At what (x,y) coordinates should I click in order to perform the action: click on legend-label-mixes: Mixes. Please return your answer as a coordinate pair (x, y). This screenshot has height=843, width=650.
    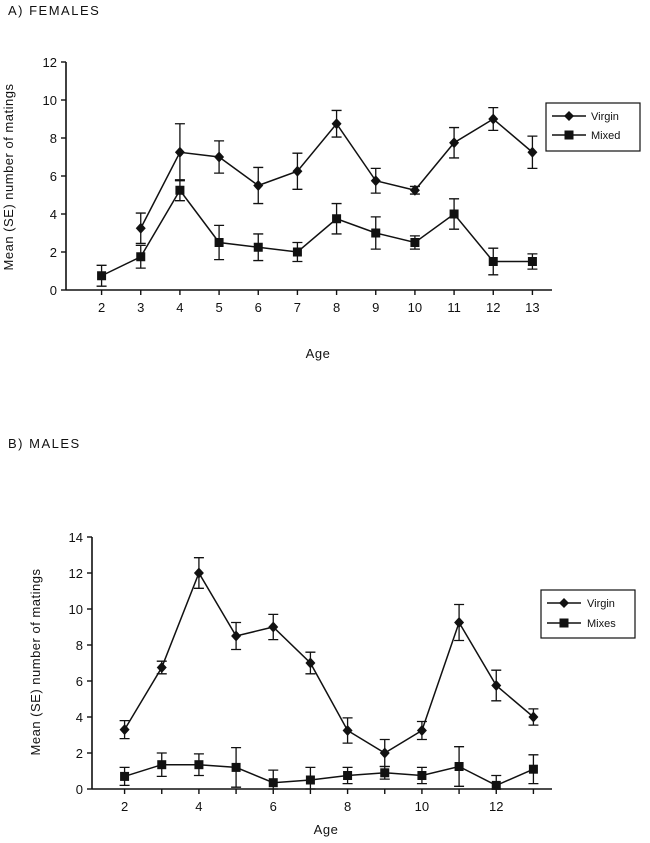
    Looking at the image, I should click on (601, 624).